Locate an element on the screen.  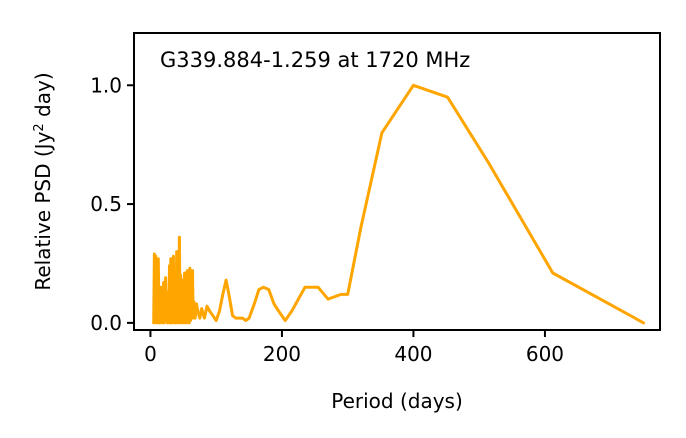
x-tick-label: 600 is located at coordinates (545, 354).